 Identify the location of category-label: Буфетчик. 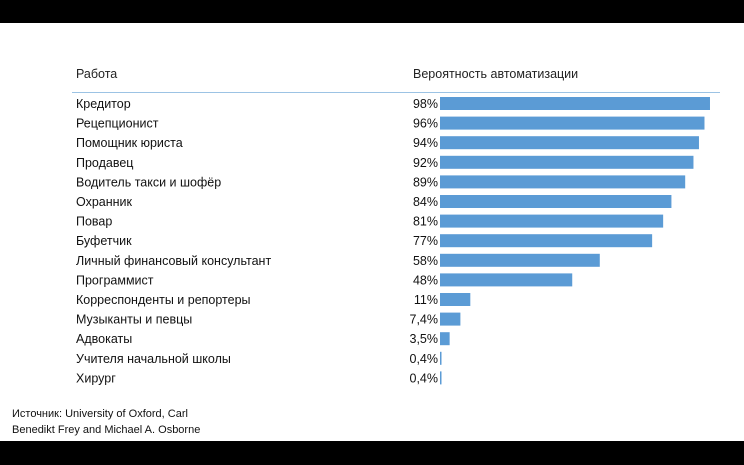
(104, 241).